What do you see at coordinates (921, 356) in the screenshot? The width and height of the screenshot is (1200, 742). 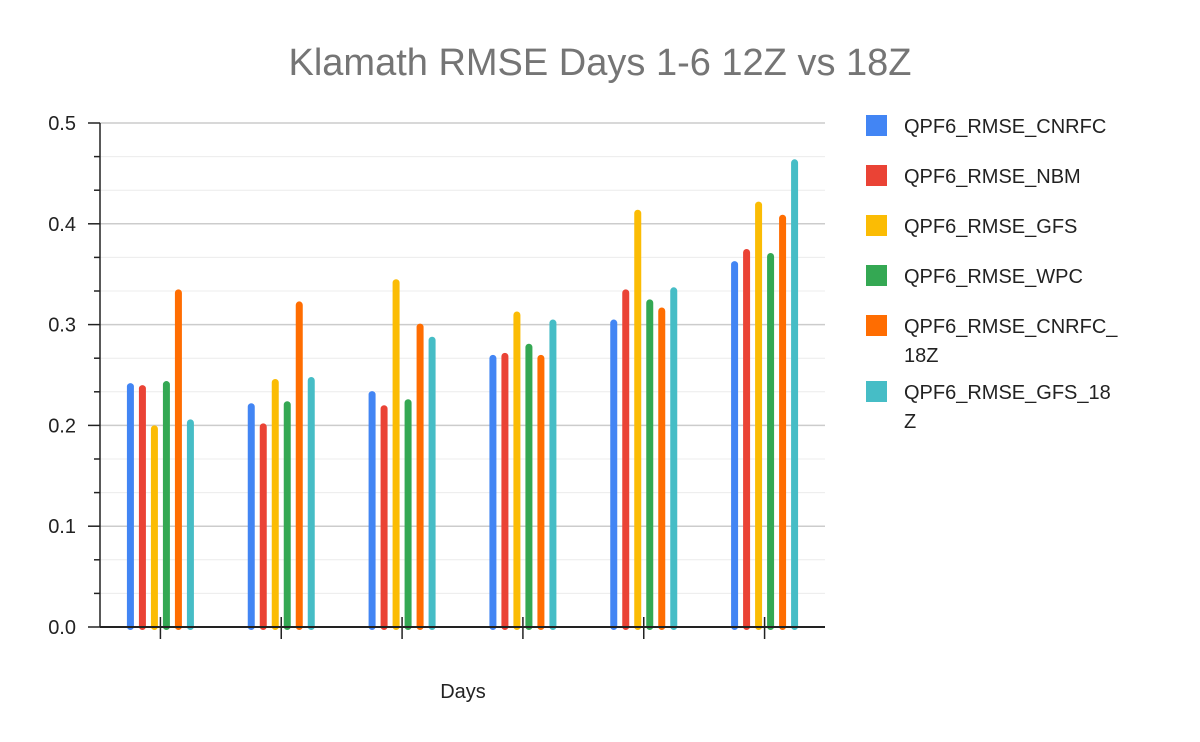 I see `legend-label: 18Z` at bounding box center [921, 356].